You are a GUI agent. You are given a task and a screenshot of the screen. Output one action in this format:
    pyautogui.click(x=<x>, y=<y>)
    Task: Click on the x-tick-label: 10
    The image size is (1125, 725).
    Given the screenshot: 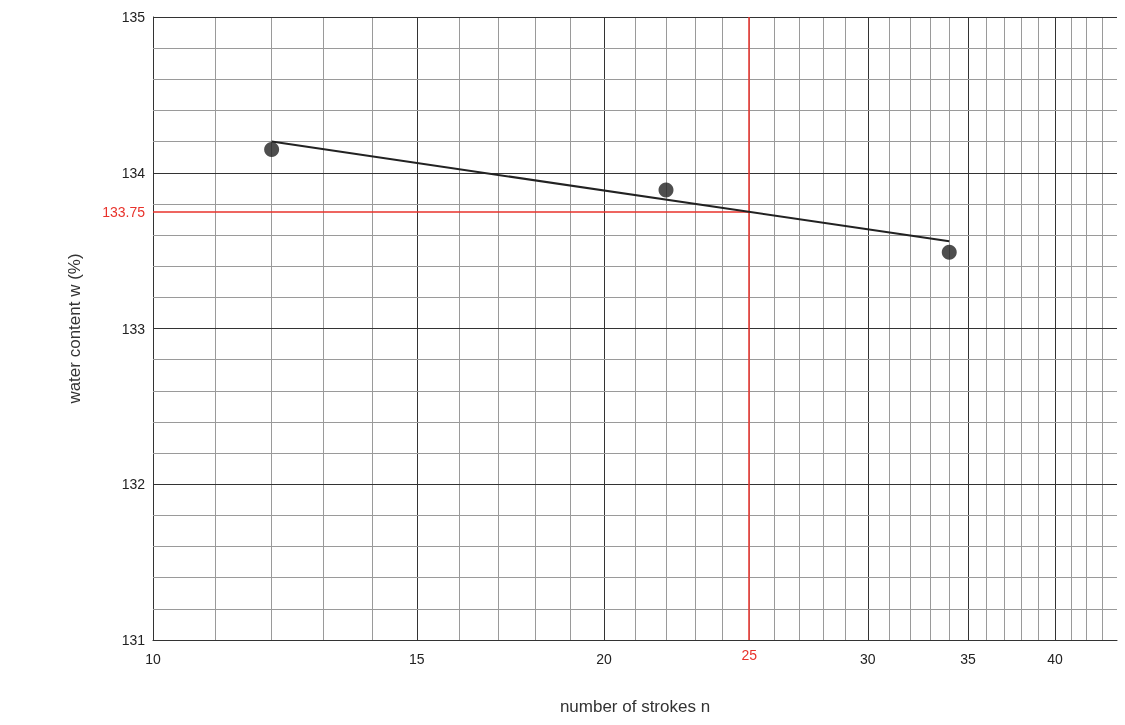 What is the action you would take?
    pyautogui.click(x=153, y=659)
    